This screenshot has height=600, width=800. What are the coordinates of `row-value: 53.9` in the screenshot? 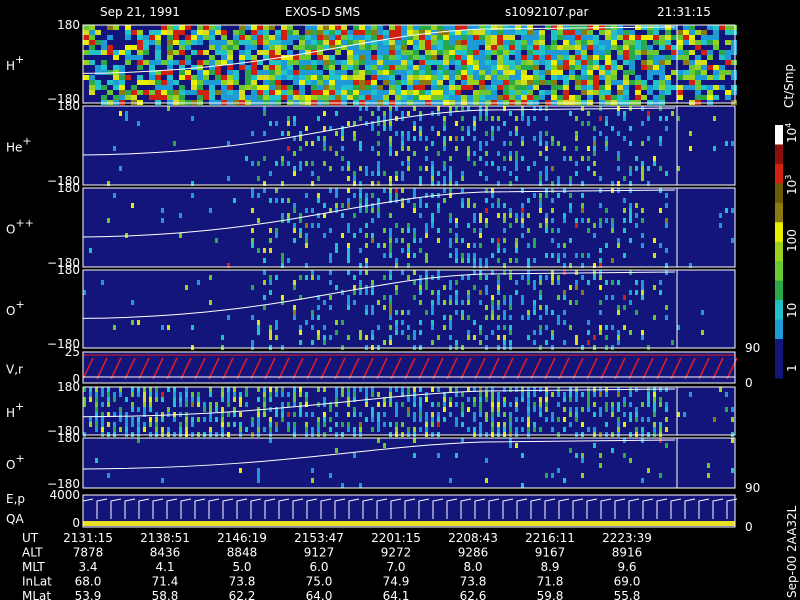 It's located at (88, 594).